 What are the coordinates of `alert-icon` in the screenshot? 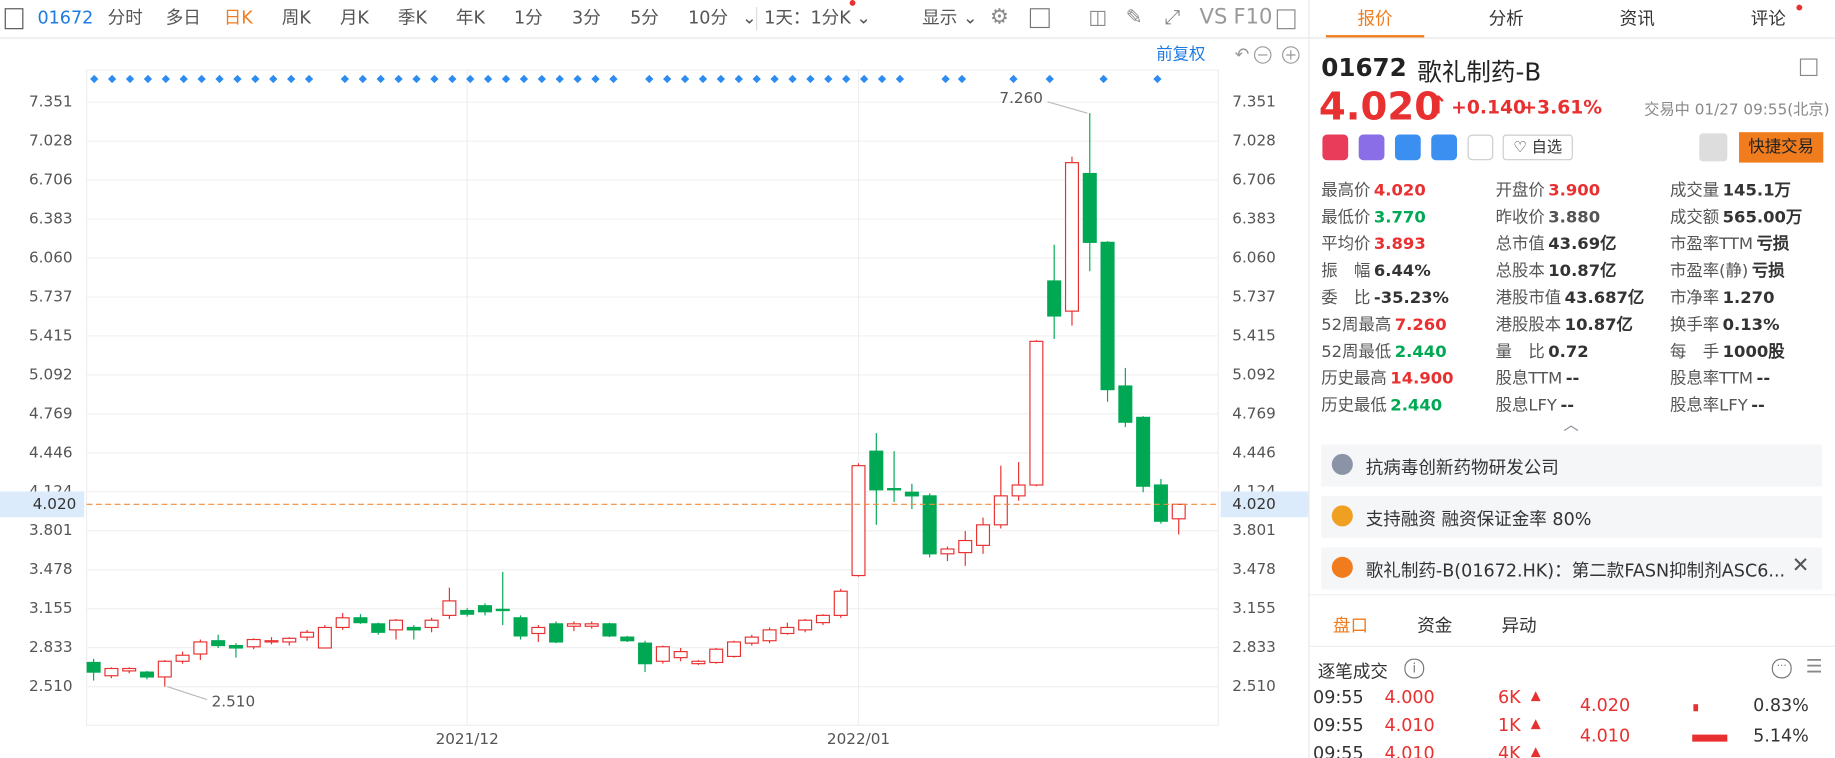 It's located at (1713, 147).